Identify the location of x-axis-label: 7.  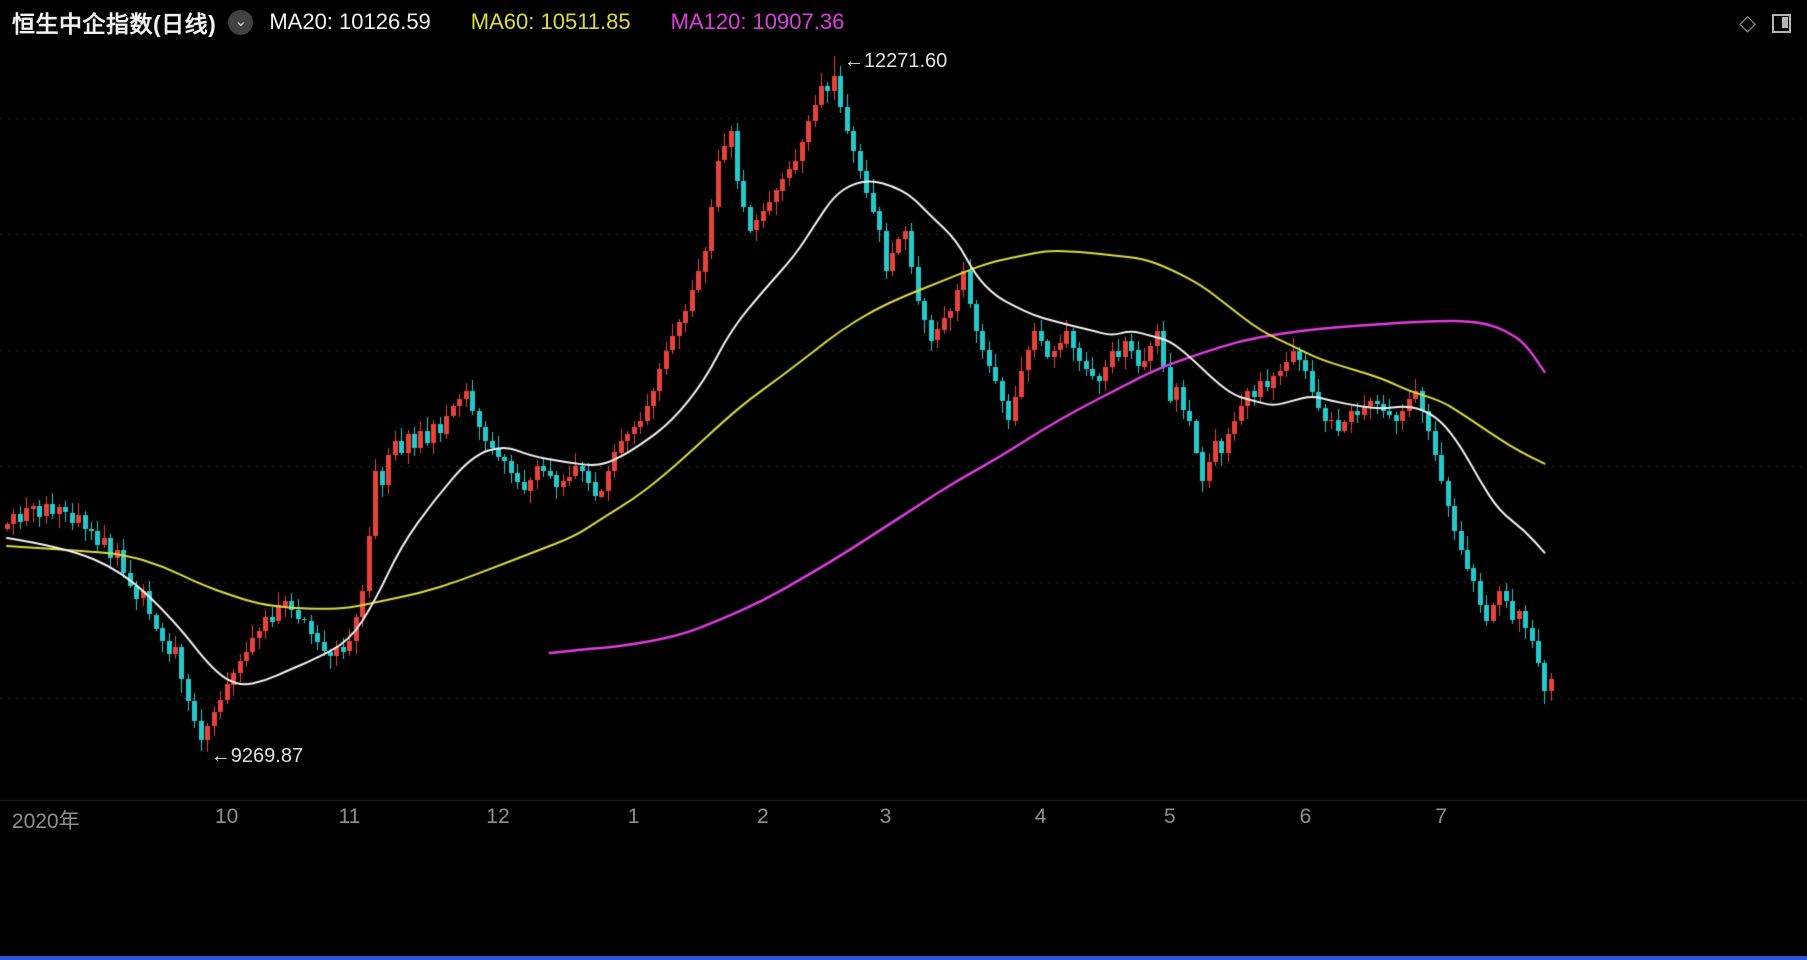
(1441, 816).